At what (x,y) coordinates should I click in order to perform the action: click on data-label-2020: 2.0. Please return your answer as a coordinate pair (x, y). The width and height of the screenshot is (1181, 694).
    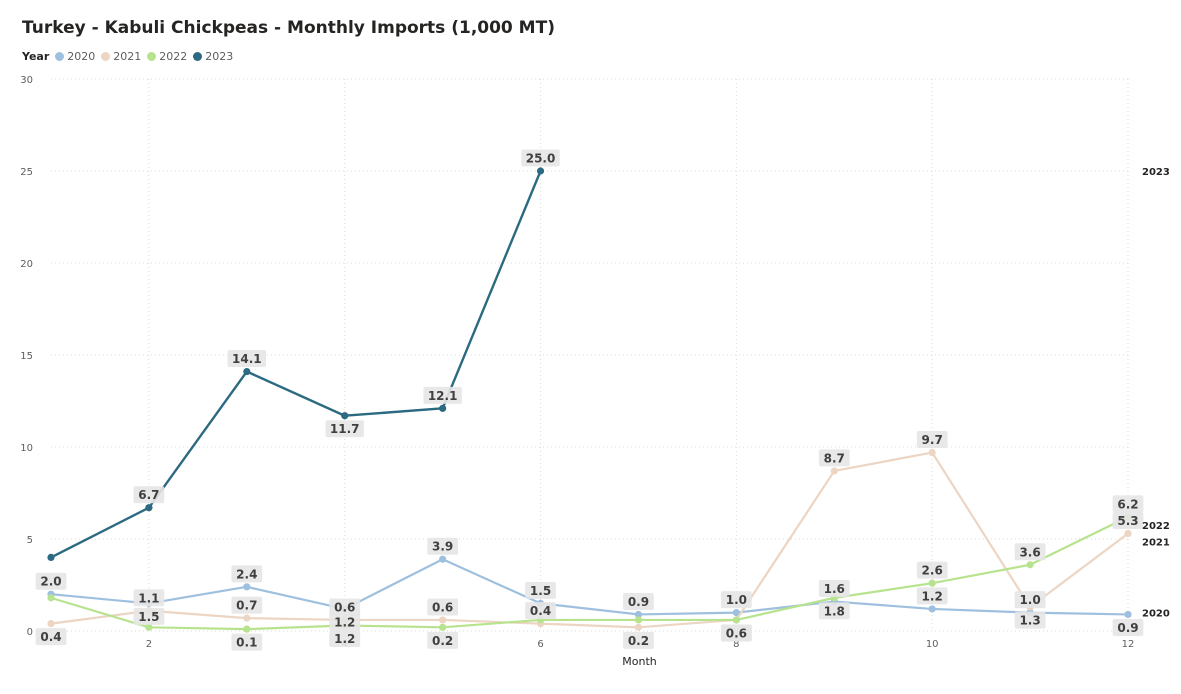
    Looking at the image, I should click on (50, 582).